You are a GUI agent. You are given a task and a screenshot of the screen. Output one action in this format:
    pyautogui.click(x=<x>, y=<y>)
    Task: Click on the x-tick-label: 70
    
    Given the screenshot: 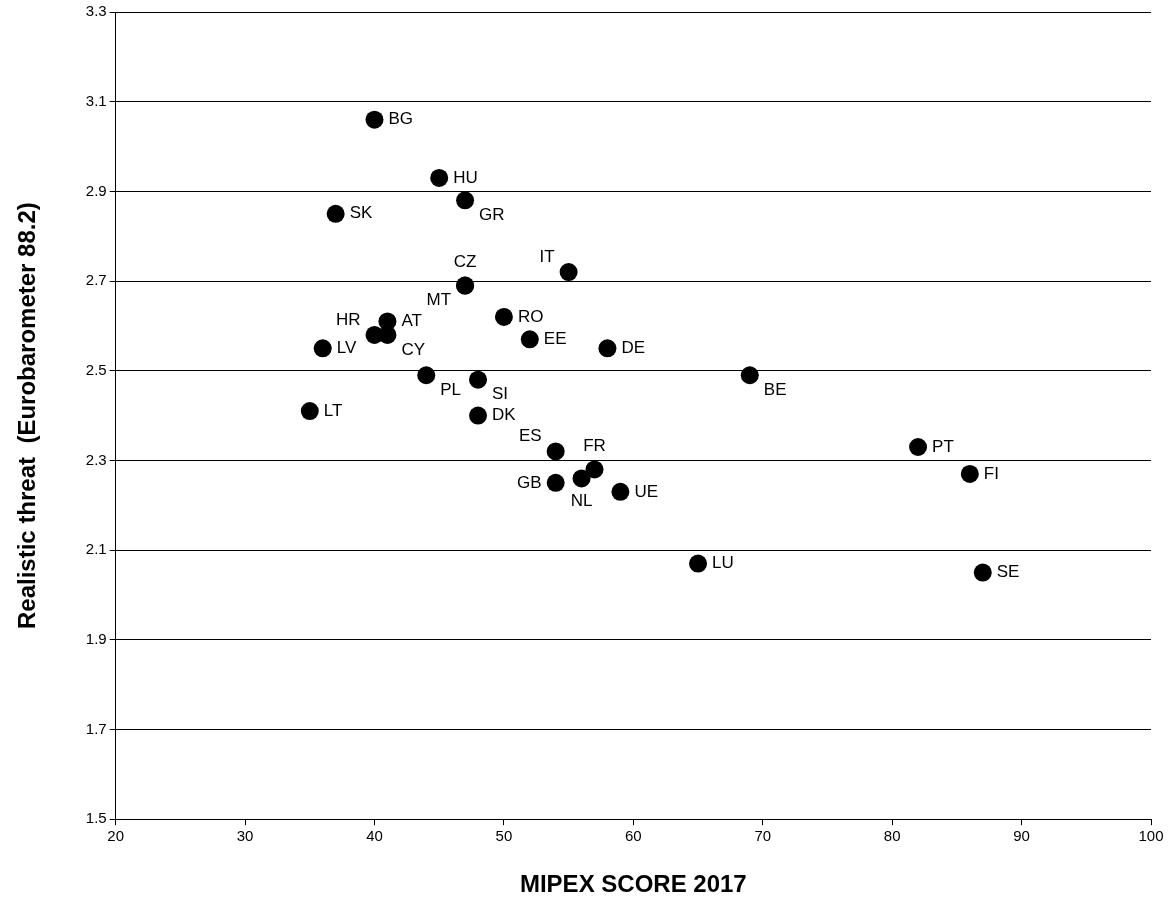 What is the action you would take?
    pyautogui.click(x=763, y=836)
    